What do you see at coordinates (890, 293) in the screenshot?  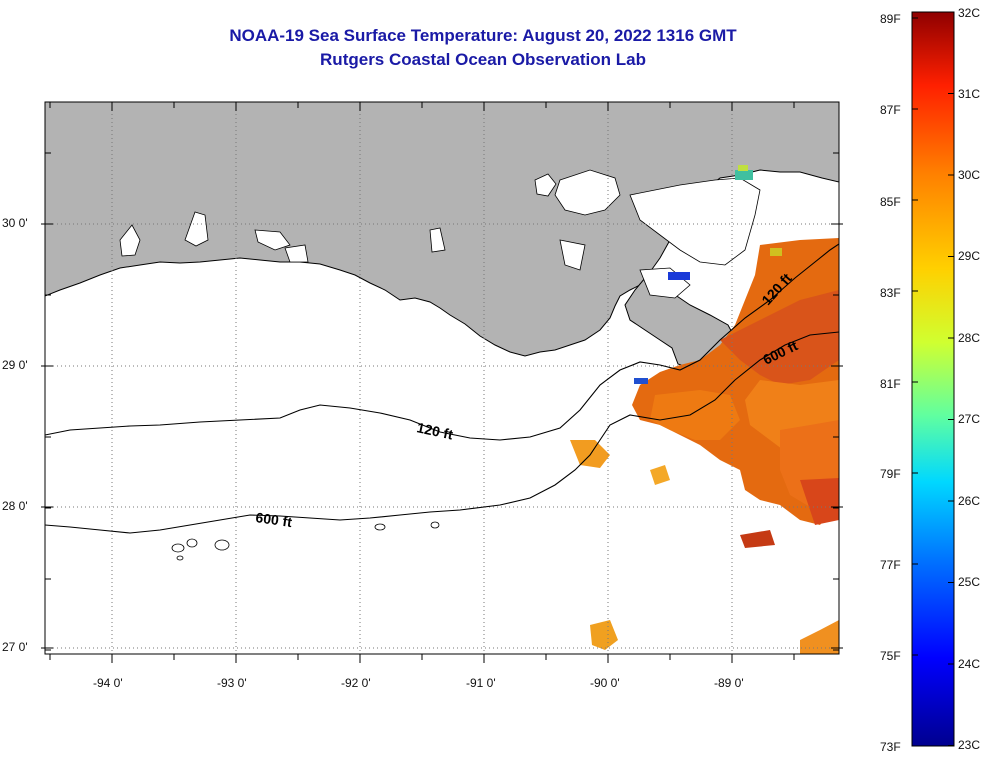 I see `colorbar-f-label: 83F` at bounding box center [890, 293].